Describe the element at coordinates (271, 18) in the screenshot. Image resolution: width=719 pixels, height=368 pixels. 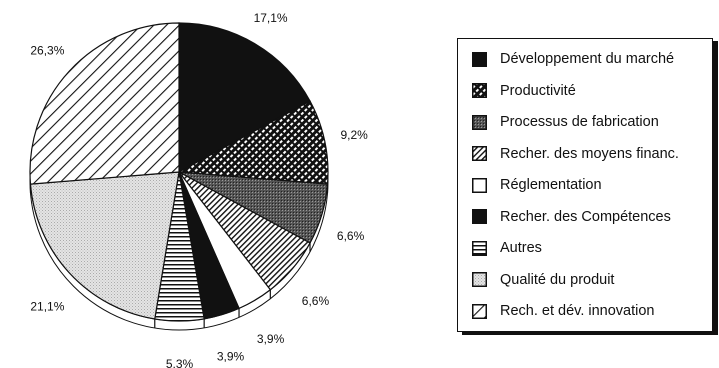
I see `slice-value-label: 17,1%` at that location.